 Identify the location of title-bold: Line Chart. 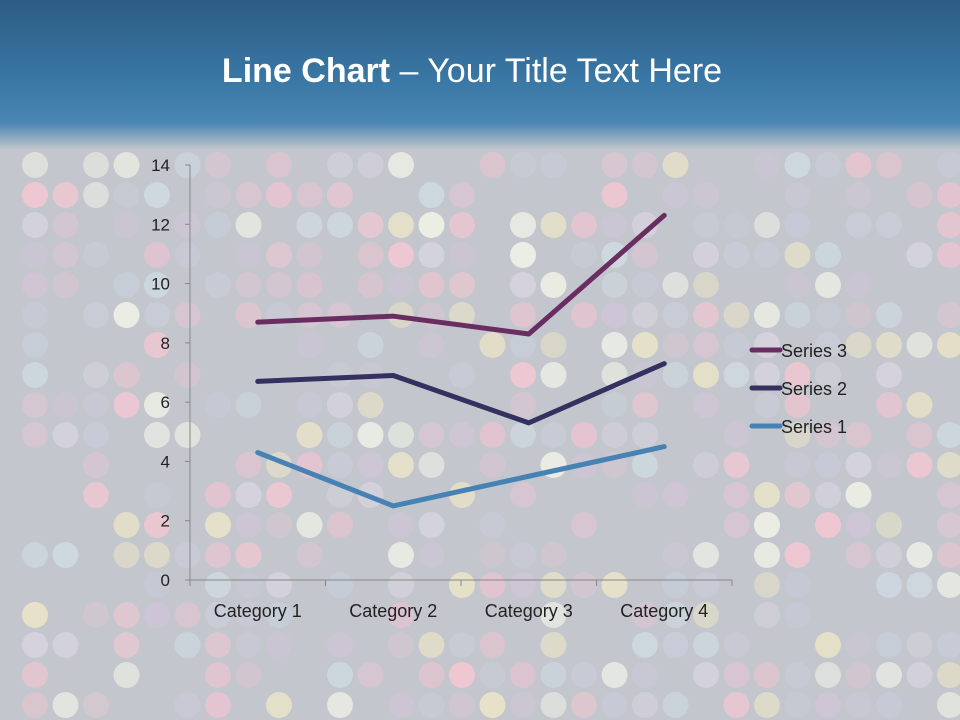
(306, 71).